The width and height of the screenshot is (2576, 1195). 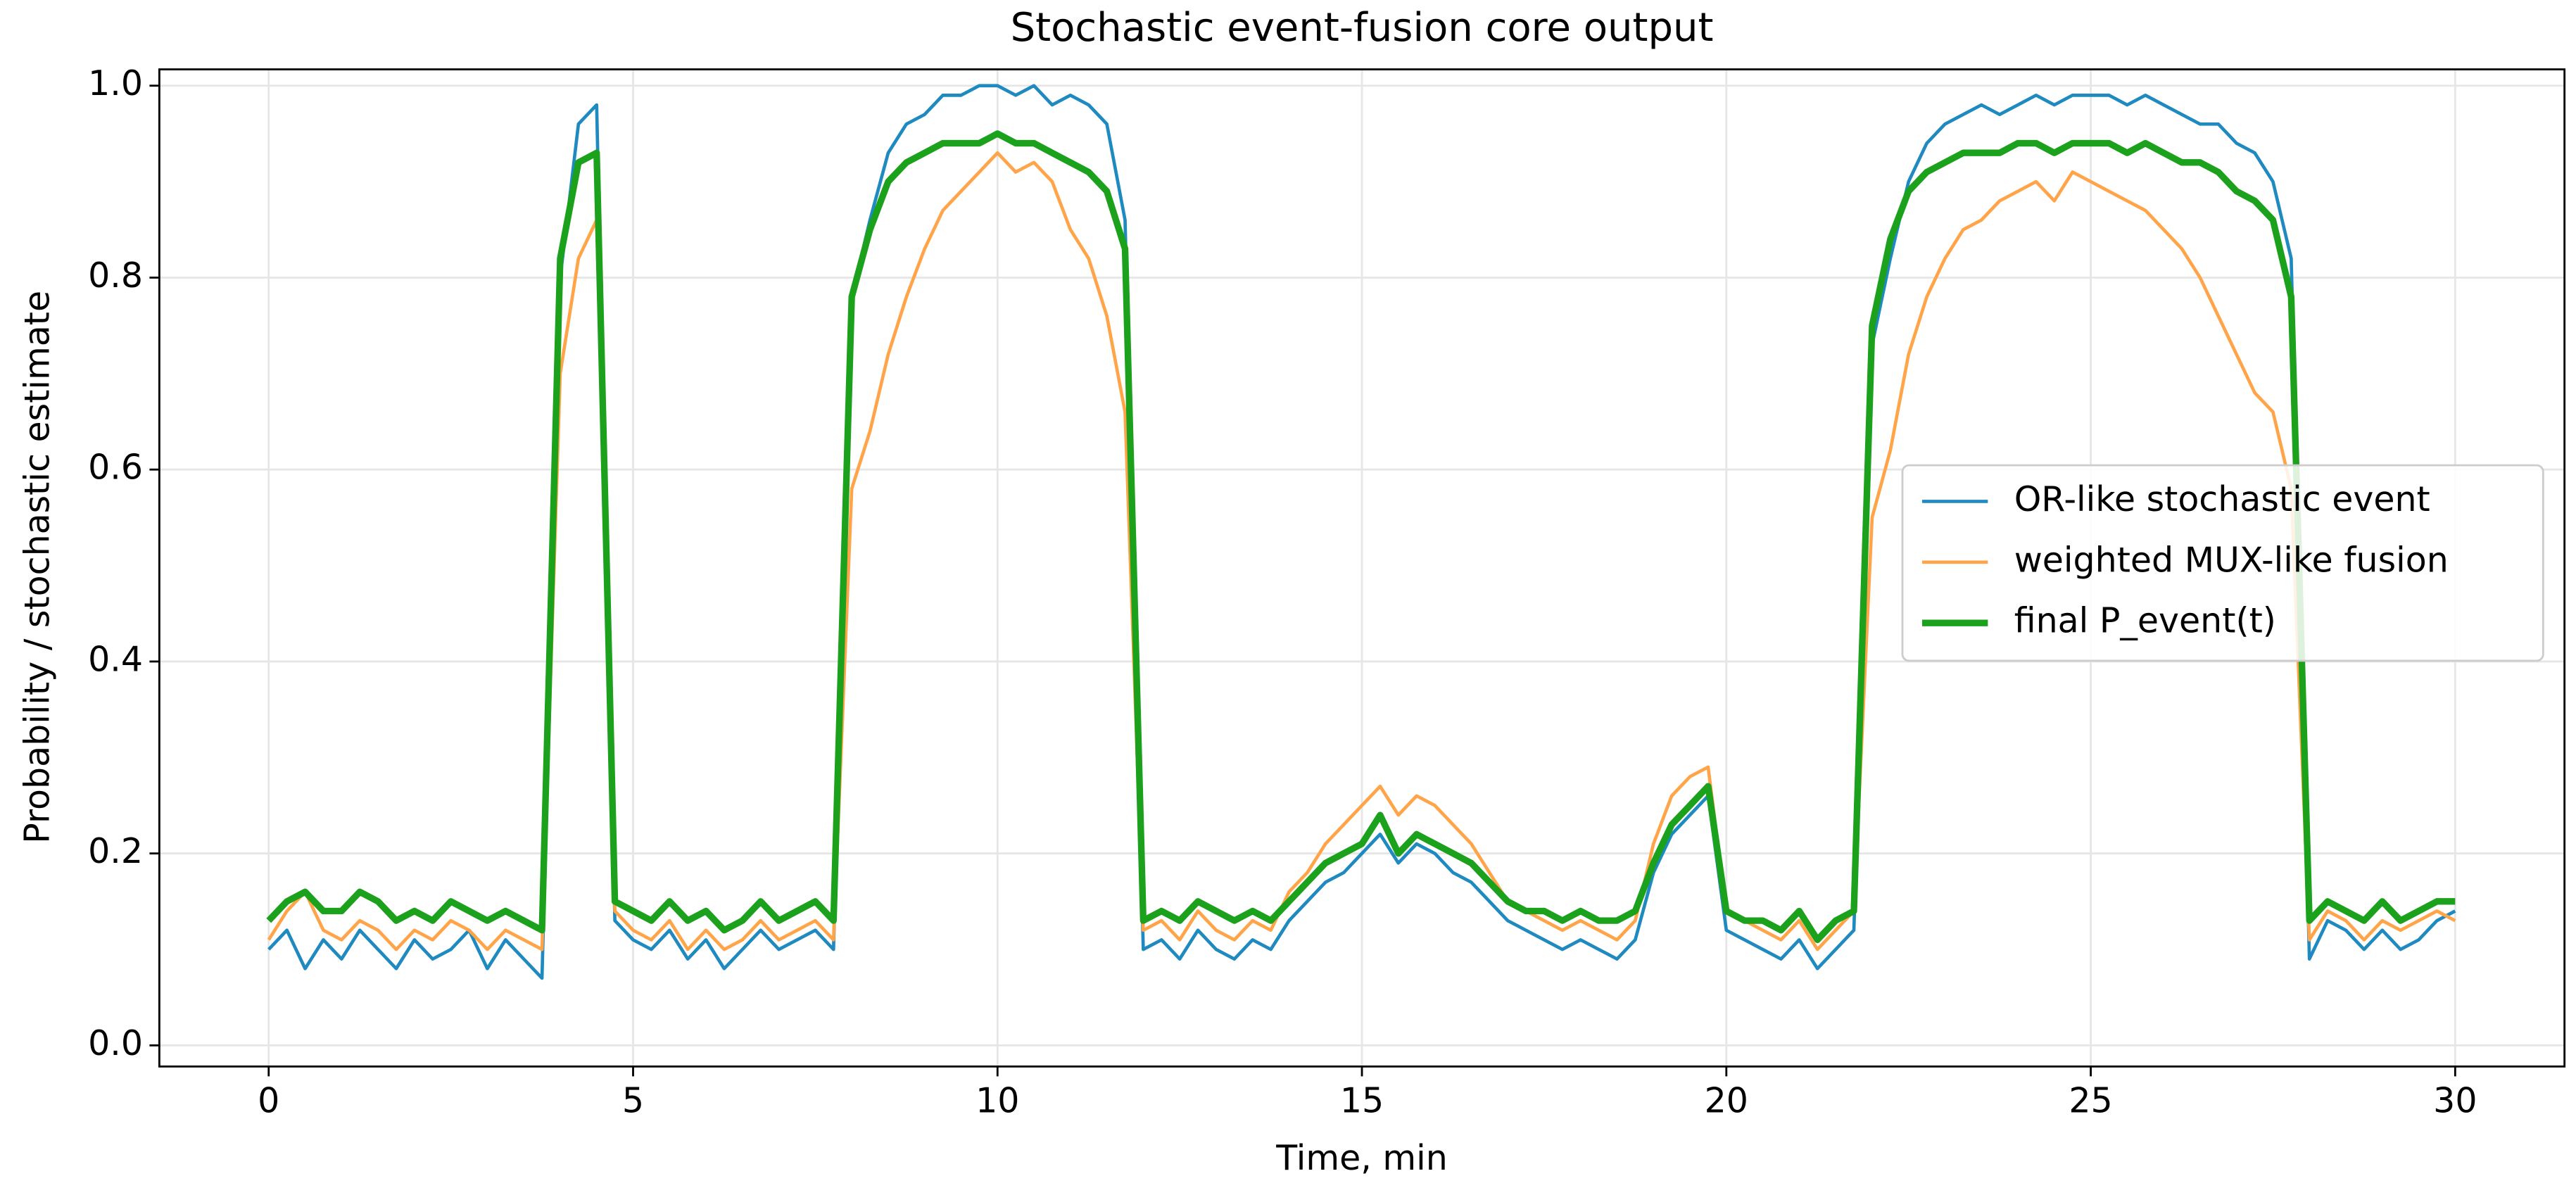 I want to click on y-tick-label: 0.0, so click(x=115, y=1043).